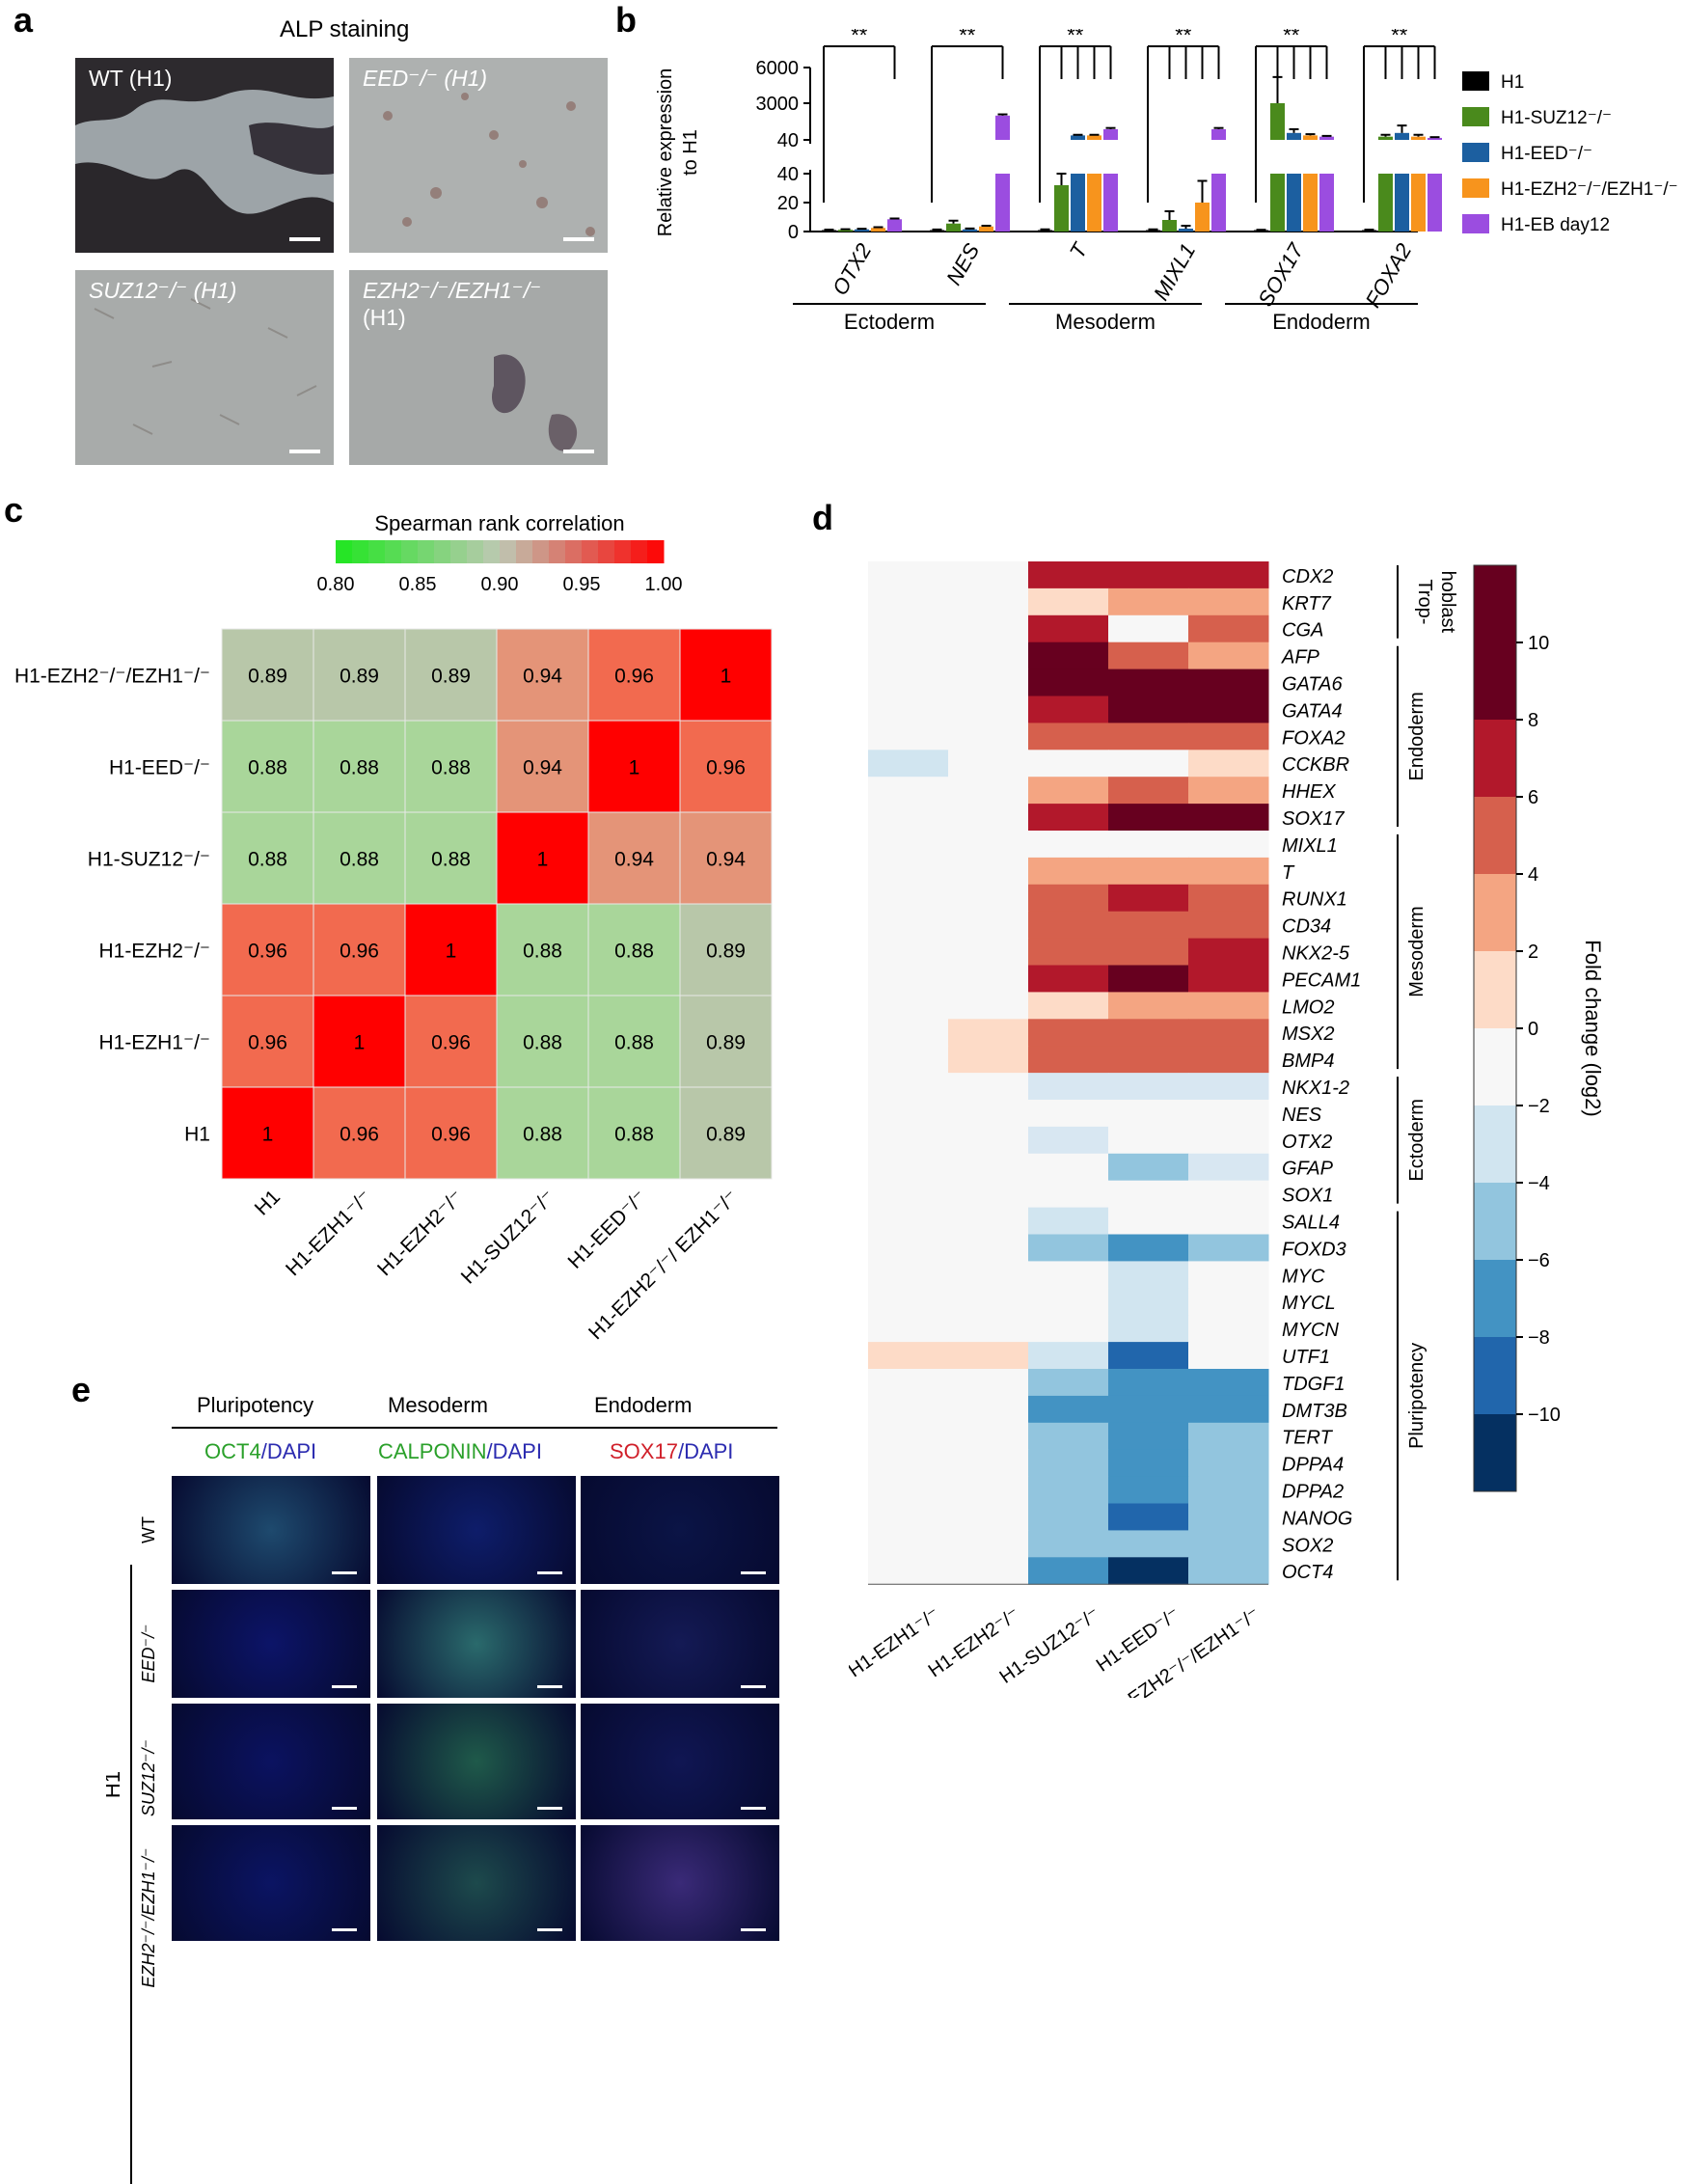 Image resolution: width=1686 pixels, height=2184 pixels. What do you see at coordinates (1307, 576) in the screenshot?
I see `d-row-label: CDX2` at bounding box center [1307, 576].